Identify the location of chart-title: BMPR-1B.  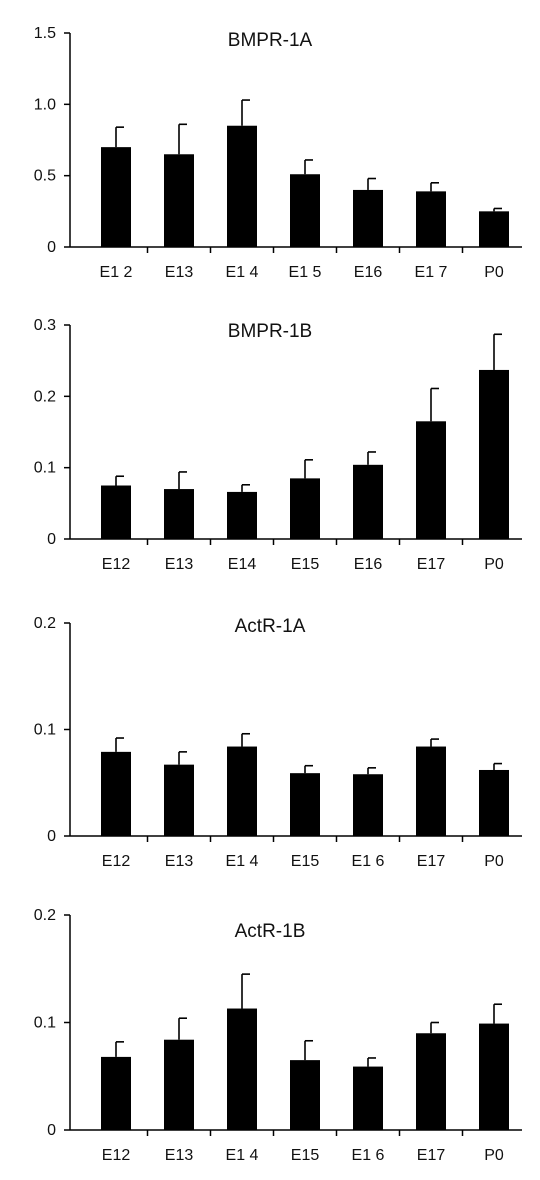
(270, 331).